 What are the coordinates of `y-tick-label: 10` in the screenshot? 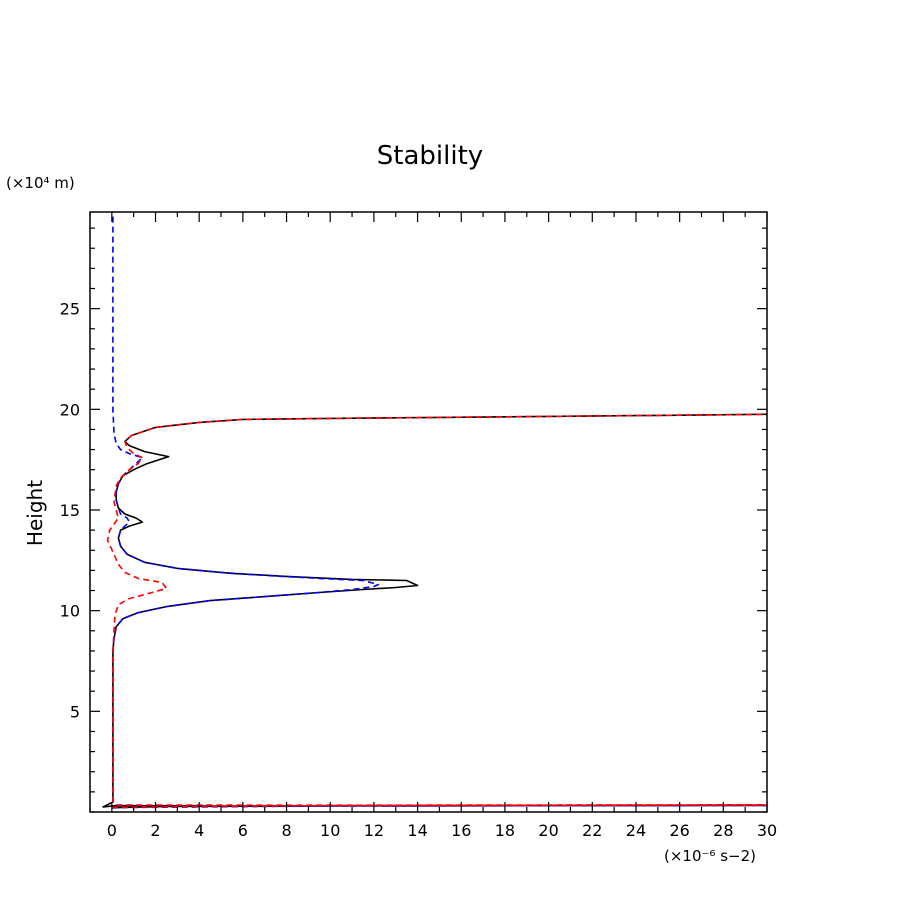 It's located at (70, 611).